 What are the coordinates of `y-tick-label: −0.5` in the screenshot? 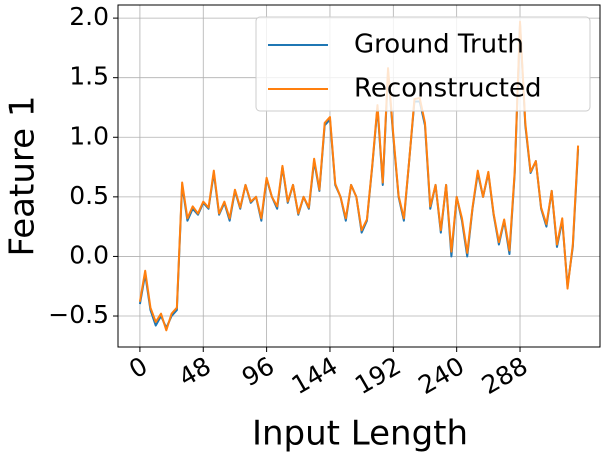 It's located at (78, 314).